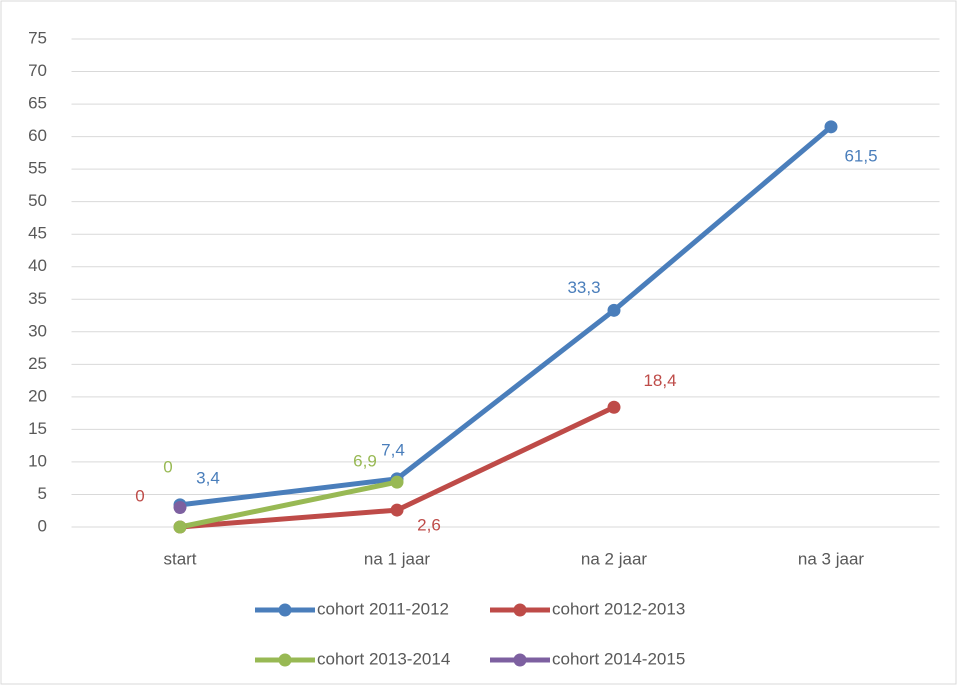 Image resolution: width=958 pixels, height=686 pixels. Describe the element at coordinates (37, 168) in the screenshot. I see `y-tick-label: 55` at that location.